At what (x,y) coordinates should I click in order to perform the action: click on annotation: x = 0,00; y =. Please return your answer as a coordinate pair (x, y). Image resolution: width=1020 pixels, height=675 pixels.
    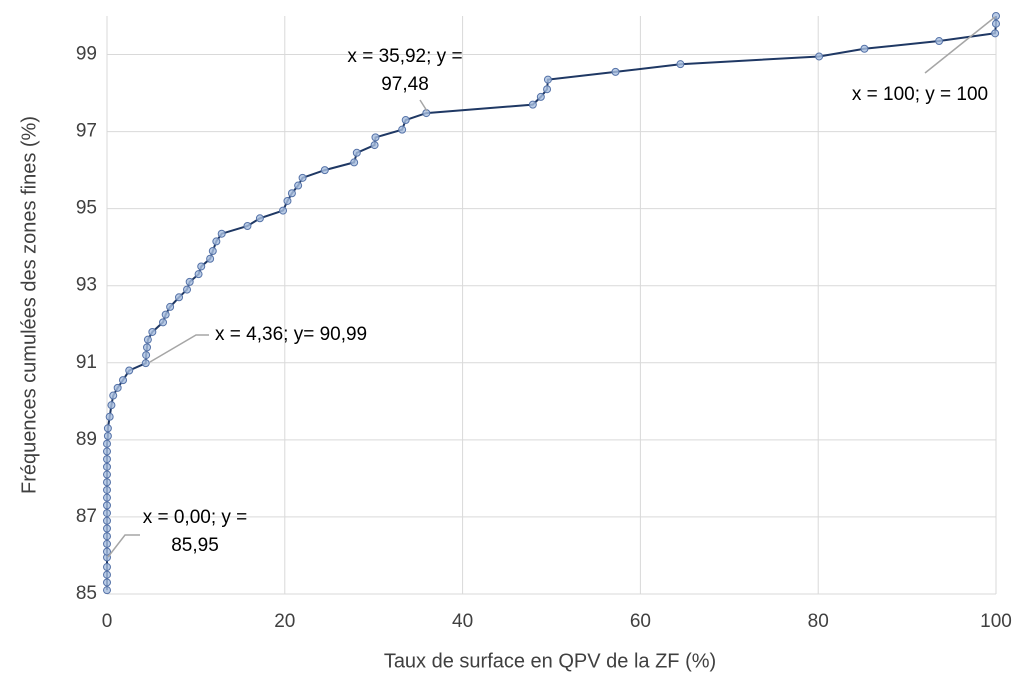
    Looking at the image, I should click on (195, 517).